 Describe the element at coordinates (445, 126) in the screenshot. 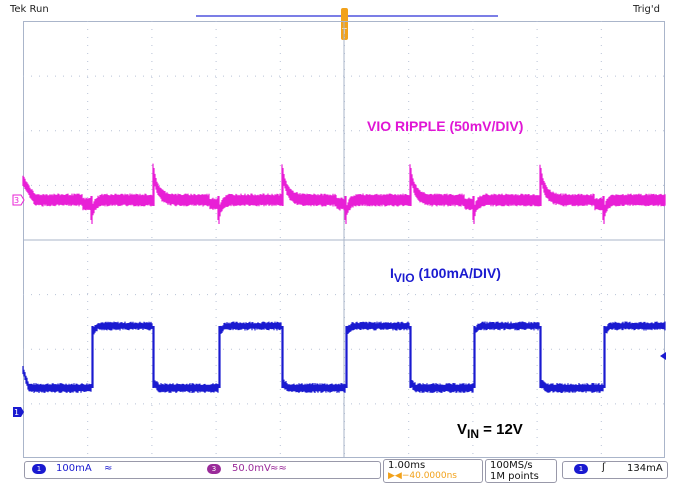

I see `ripple-annotation: VIO RIPPLE (50mV/DIV)` at that location.